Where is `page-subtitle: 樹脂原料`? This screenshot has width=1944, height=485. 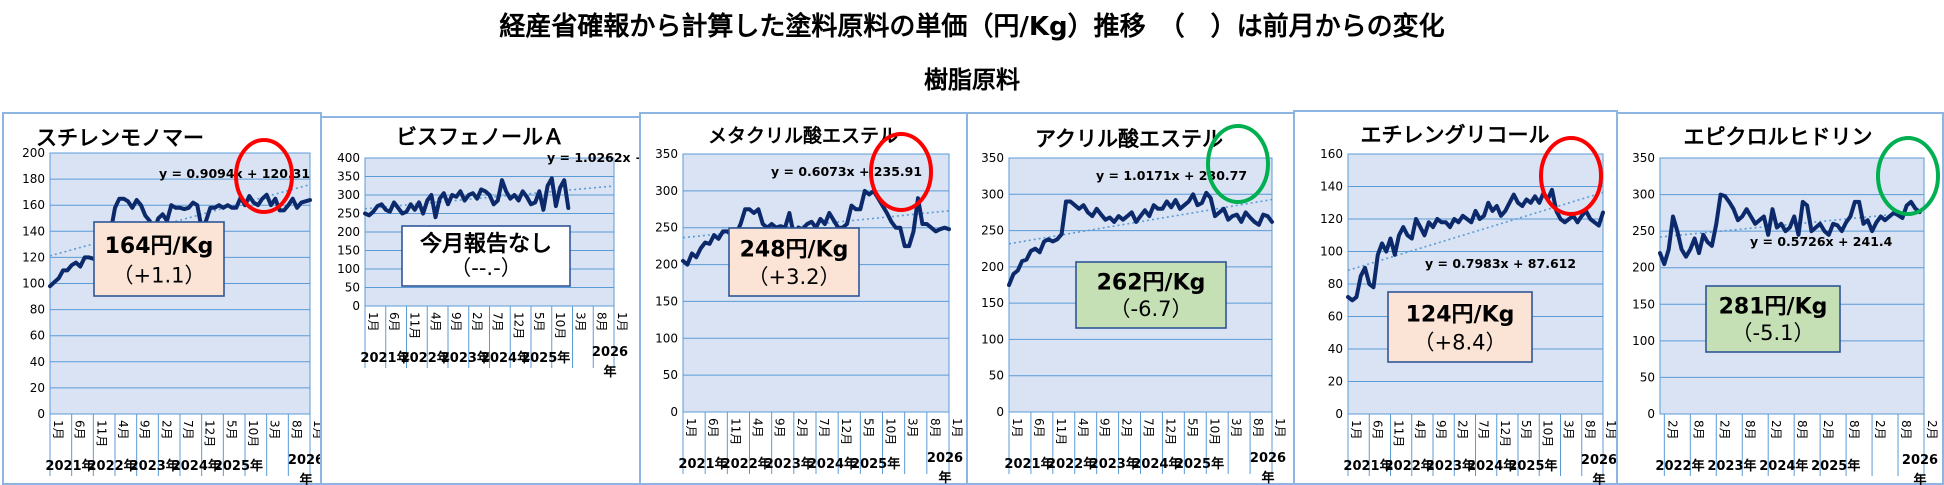
page-subtitle: 樹脂原料 is located at coordinates (972, 80).